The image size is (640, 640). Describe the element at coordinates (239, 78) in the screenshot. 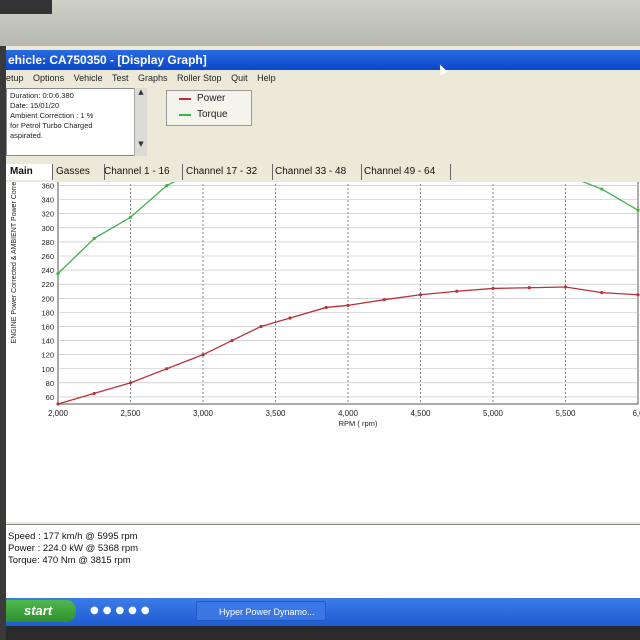

I see `menu-quit: Quit` at that location.